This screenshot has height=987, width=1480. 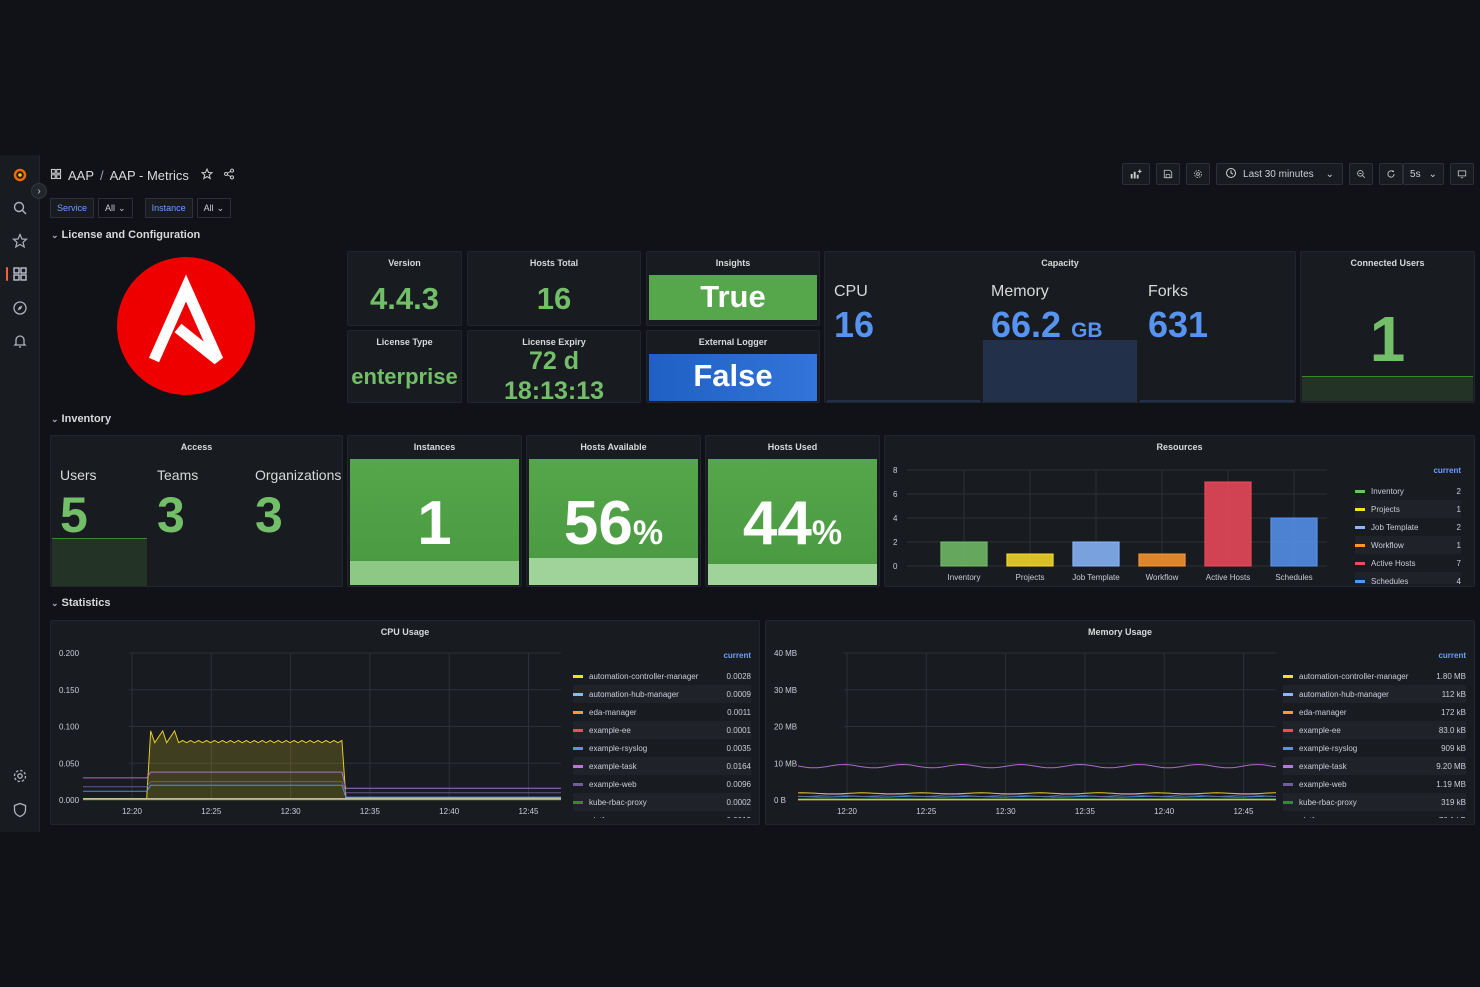 What do you see at coordinates (613, 523) in the screenshot?
I see `hosts-available-value-group: 56%` at bounding box center [613, 523].